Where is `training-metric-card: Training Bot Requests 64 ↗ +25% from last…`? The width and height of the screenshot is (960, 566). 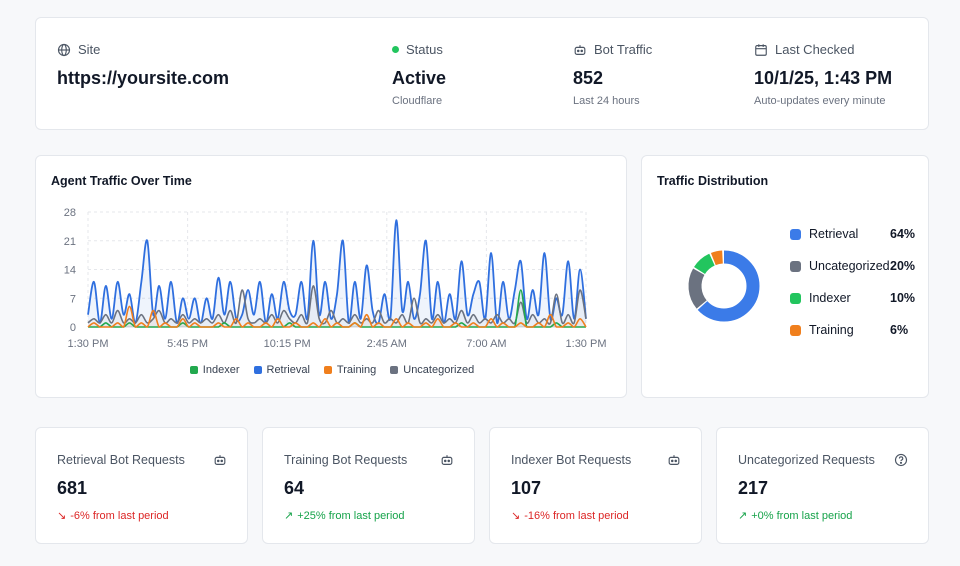
training-metric-card: Training Bot Requests 64 ↗ +25% from last… is located at coordinates (368, 485).